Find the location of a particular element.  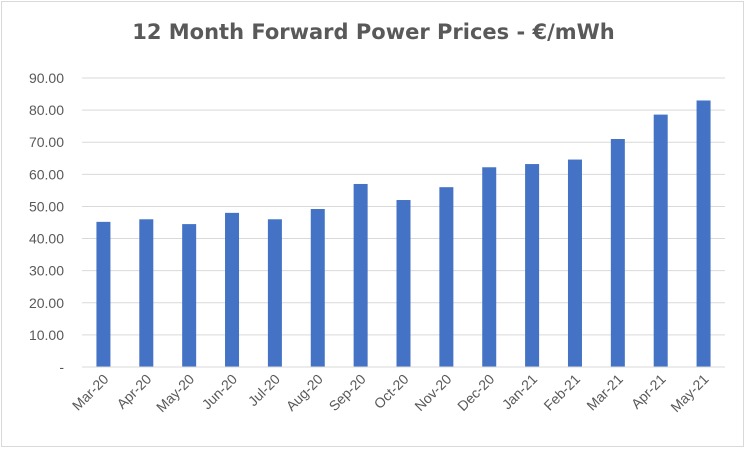

y-tick-label: 40.00 is located at coordinates (46, 239).